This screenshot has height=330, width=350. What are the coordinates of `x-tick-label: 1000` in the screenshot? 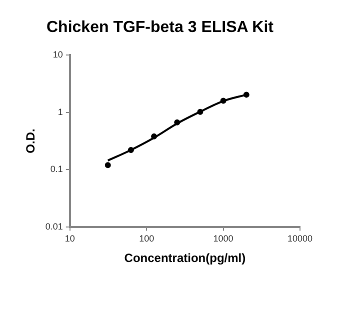 It's located at (223, 239).